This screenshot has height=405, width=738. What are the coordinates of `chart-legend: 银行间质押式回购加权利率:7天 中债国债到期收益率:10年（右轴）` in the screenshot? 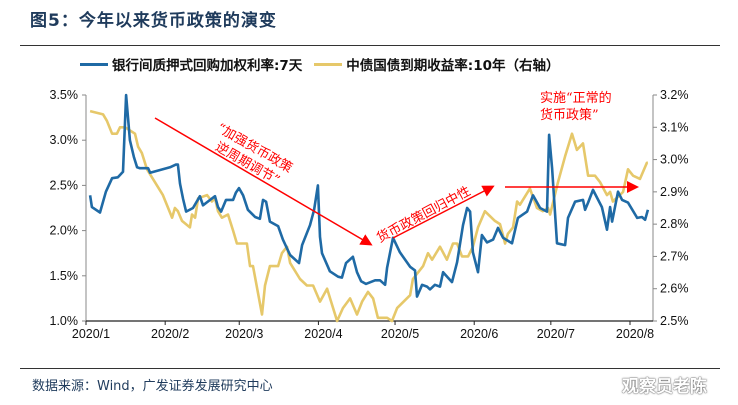 It's located at (319, 64).